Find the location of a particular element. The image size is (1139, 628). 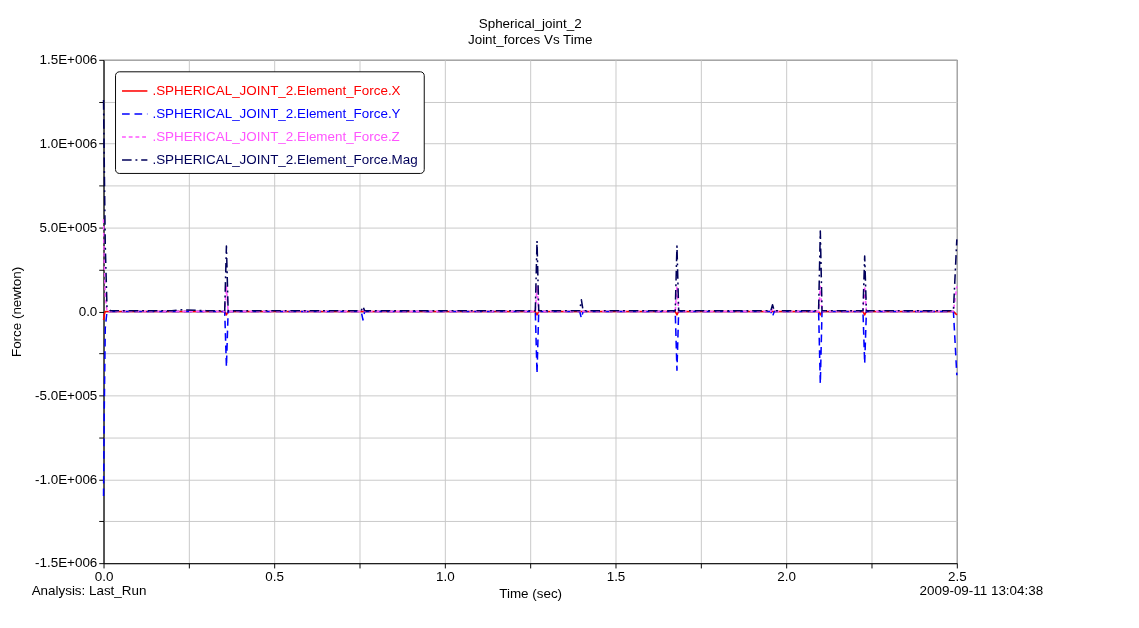

y-axis-title: Force (newton) is located at coordinates (16, 312).